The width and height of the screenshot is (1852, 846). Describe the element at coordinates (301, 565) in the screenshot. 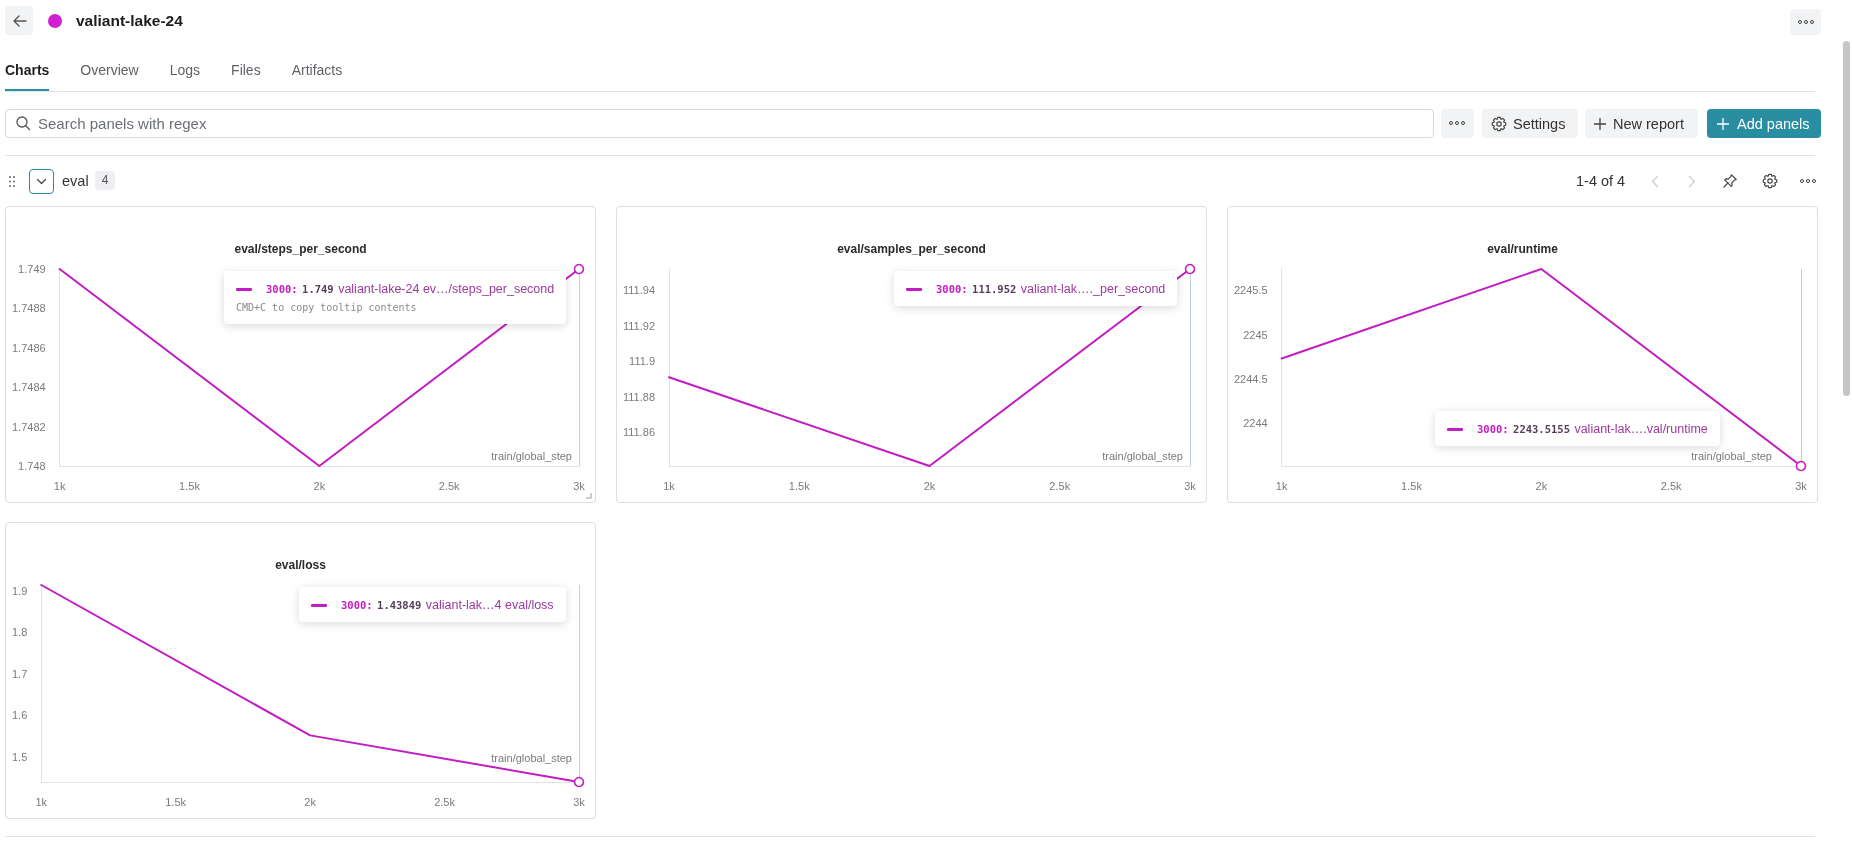

I see `chart-title: eval/loss` at that location.